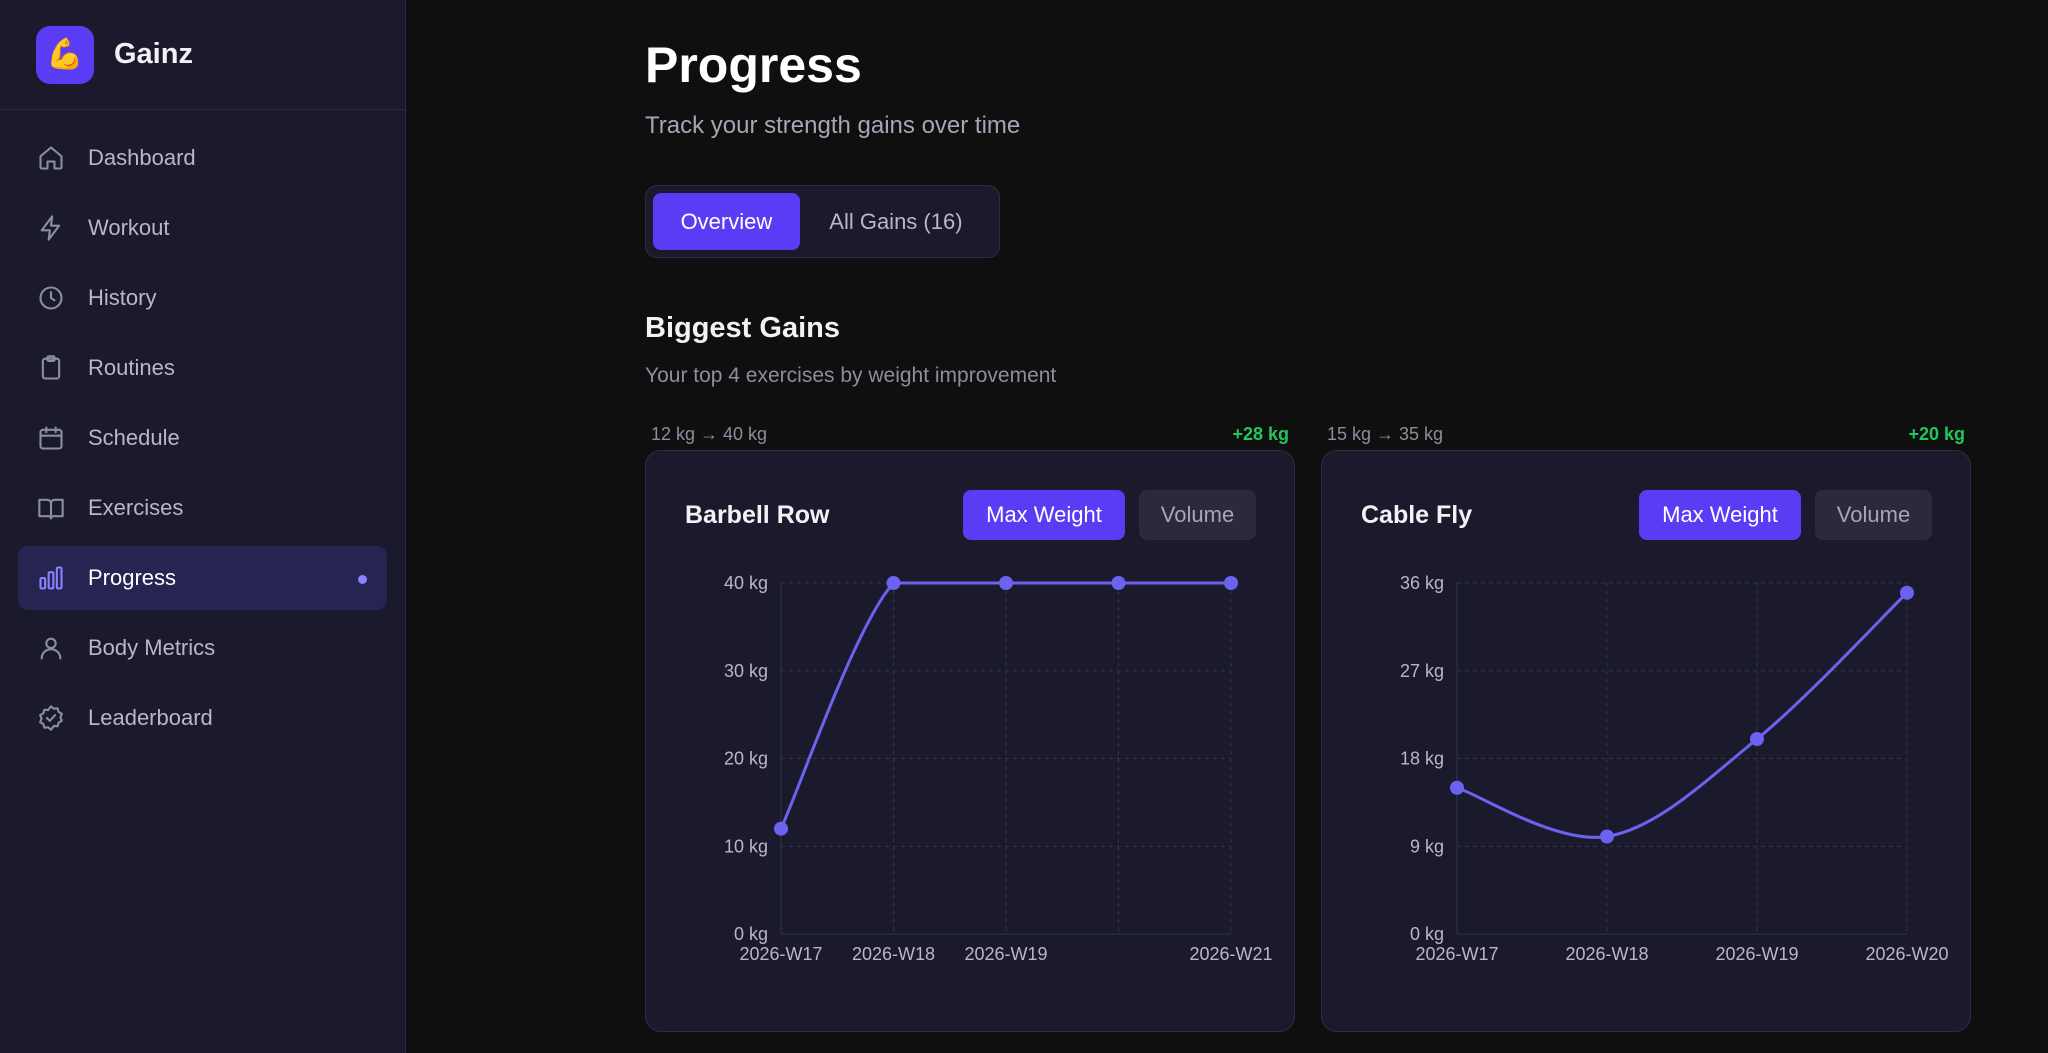 Image resolution: width=2048 pixels, height=1053 pixels. What do you see at coordinates (65, 54) in the screenshot?
I see `logo-flexed-bicep-icon: 💪` at bounding box center [65, 54].